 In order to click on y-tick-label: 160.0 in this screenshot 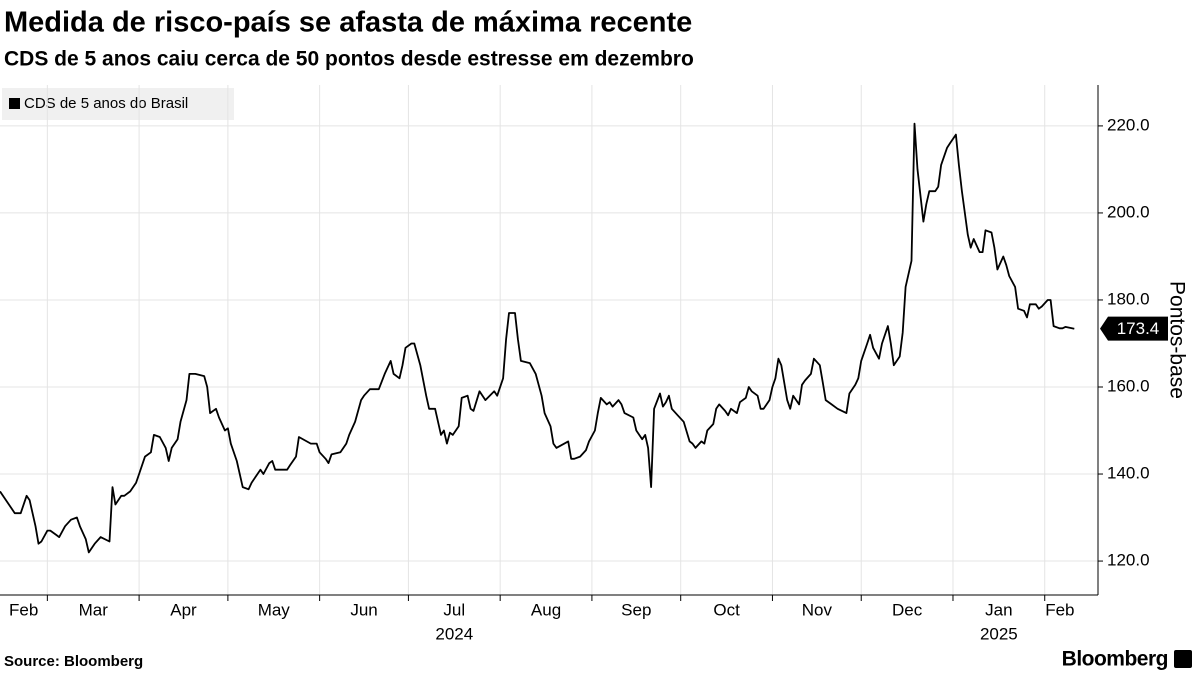, I will do `click(1128, 385)`.